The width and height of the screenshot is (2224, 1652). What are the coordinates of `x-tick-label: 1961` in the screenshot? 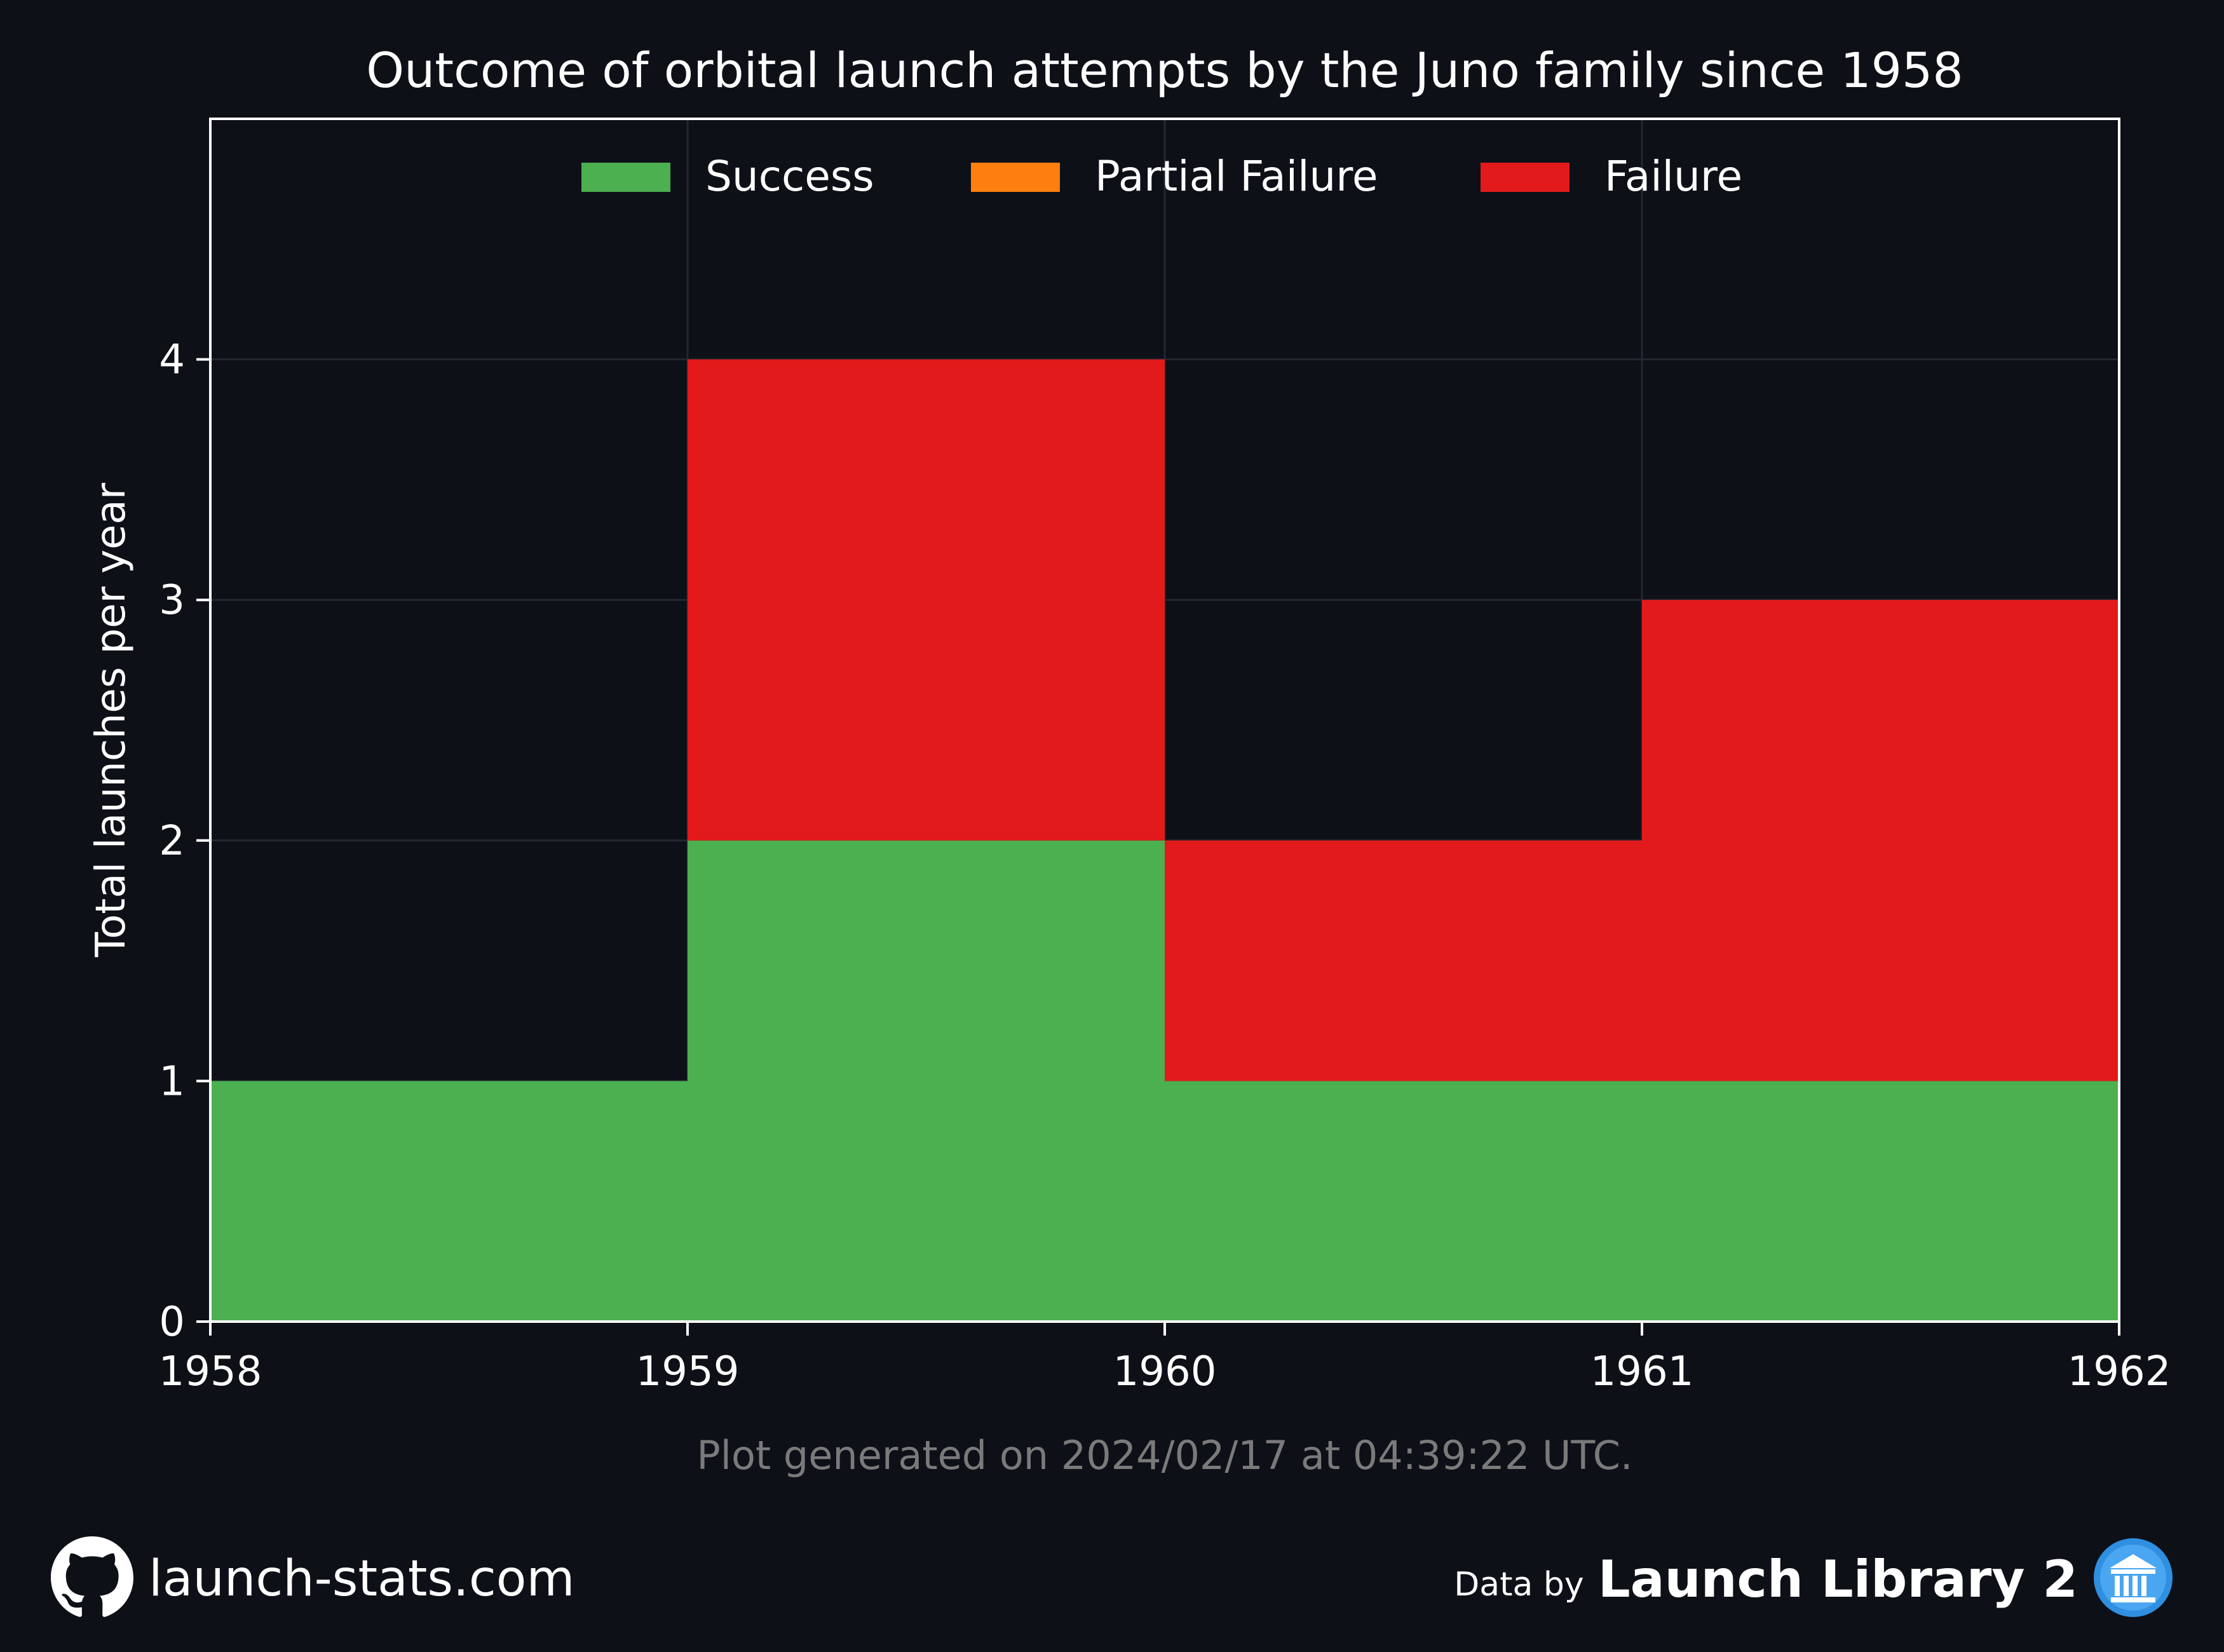 It's located at (1642, 1371).